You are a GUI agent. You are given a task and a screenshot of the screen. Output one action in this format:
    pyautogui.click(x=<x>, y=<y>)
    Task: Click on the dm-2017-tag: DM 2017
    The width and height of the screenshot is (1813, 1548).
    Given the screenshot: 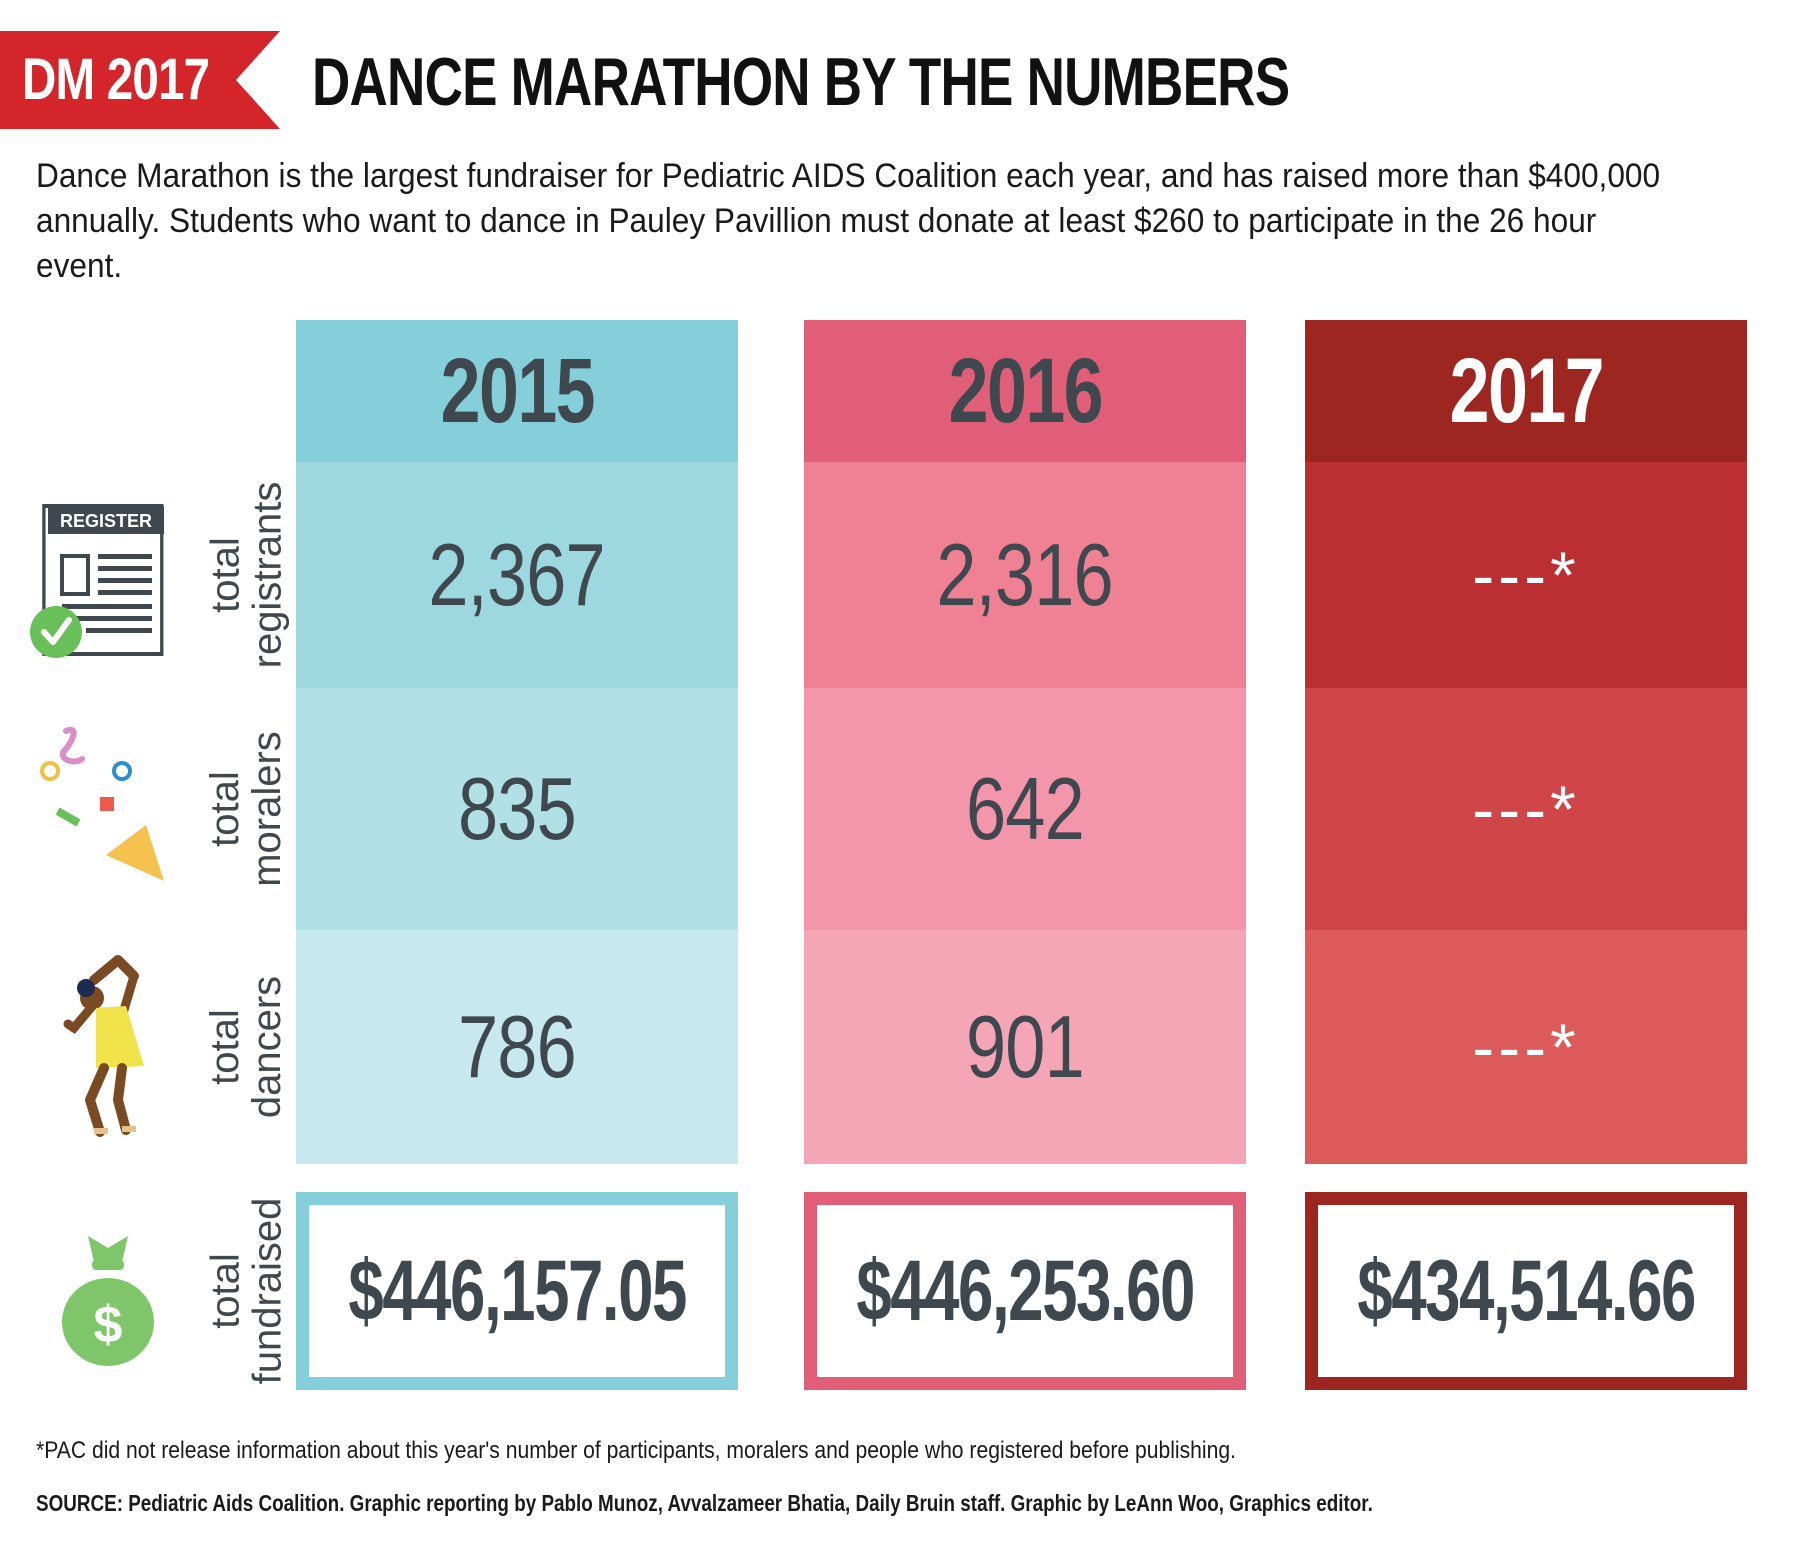 What is the action you would take?
    pyautogui.click(x=140, y=80)
    